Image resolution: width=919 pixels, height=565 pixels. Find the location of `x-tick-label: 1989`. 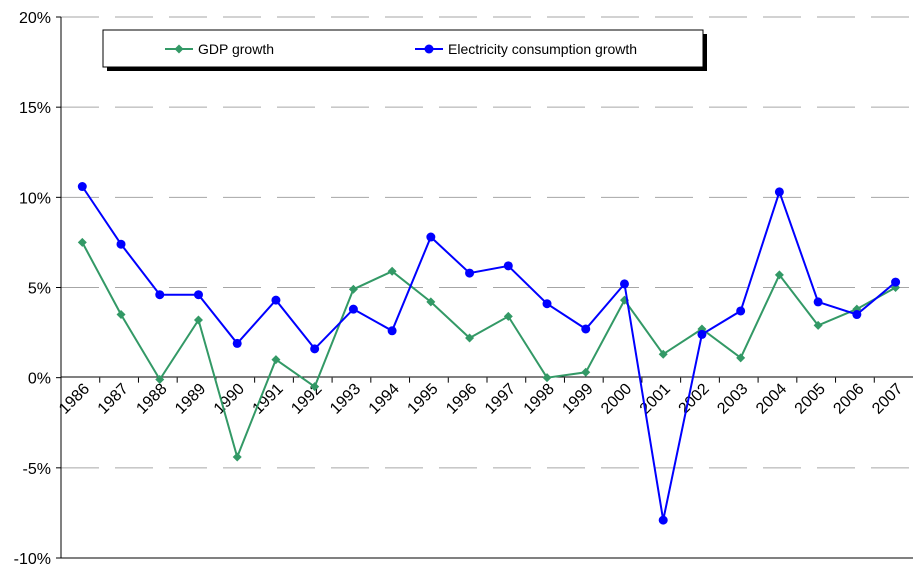

x-tick-label: 1989 is located at coordinates (190, 398).